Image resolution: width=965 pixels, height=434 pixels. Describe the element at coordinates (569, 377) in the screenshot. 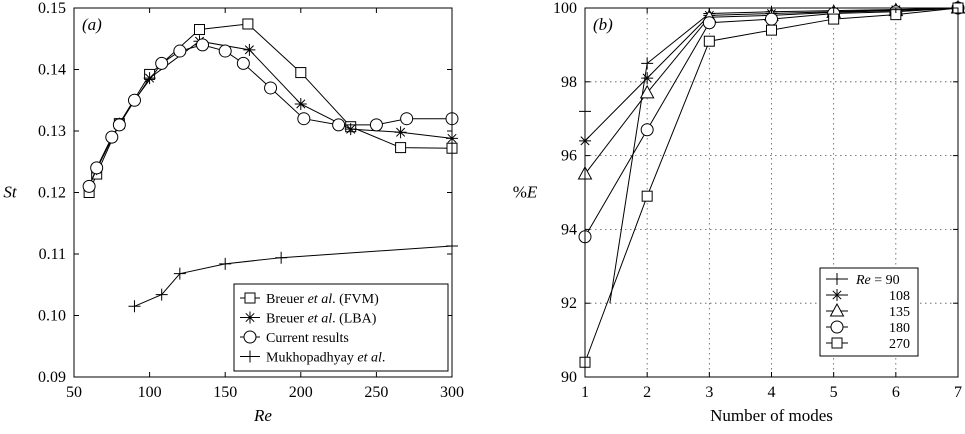

I see `panel-b-ytick-label-0: 90` at that location.